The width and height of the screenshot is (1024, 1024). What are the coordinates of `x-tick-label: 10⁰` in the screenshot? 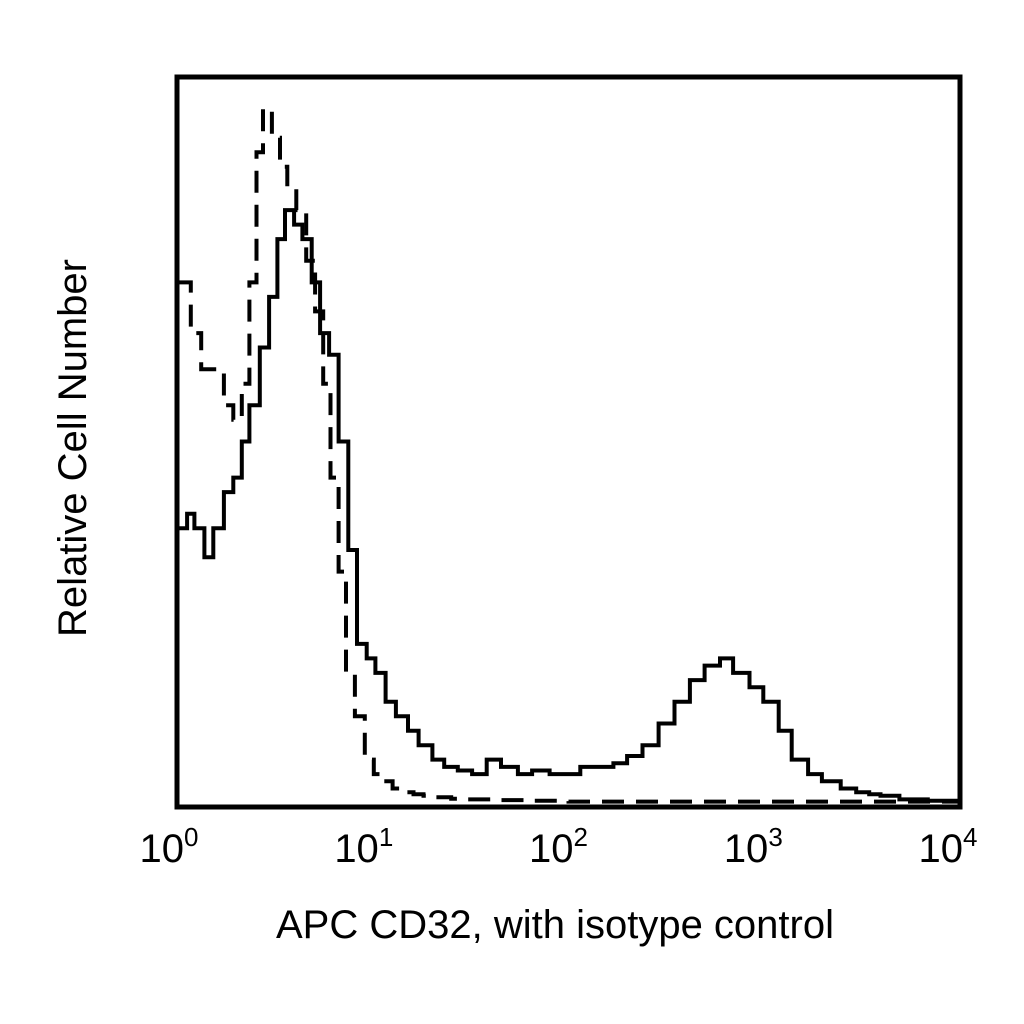 It's located at (169, 846).